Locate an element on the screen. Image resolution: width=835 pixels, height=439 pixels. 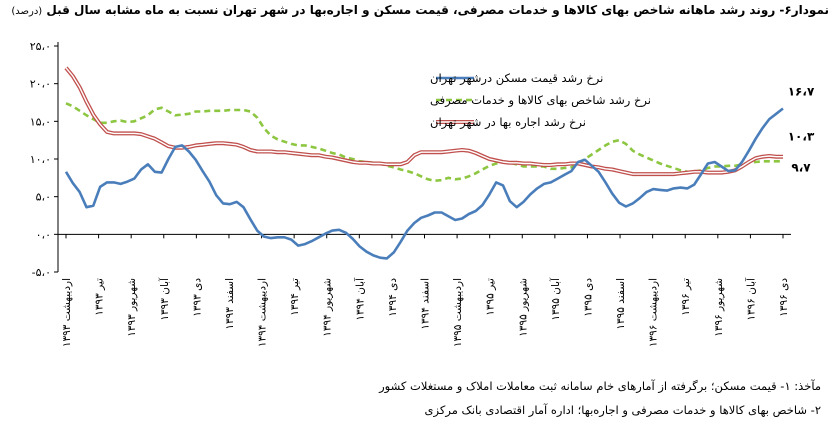
y-tick-label: ۵،۰ is located at coordinates (43, 197).